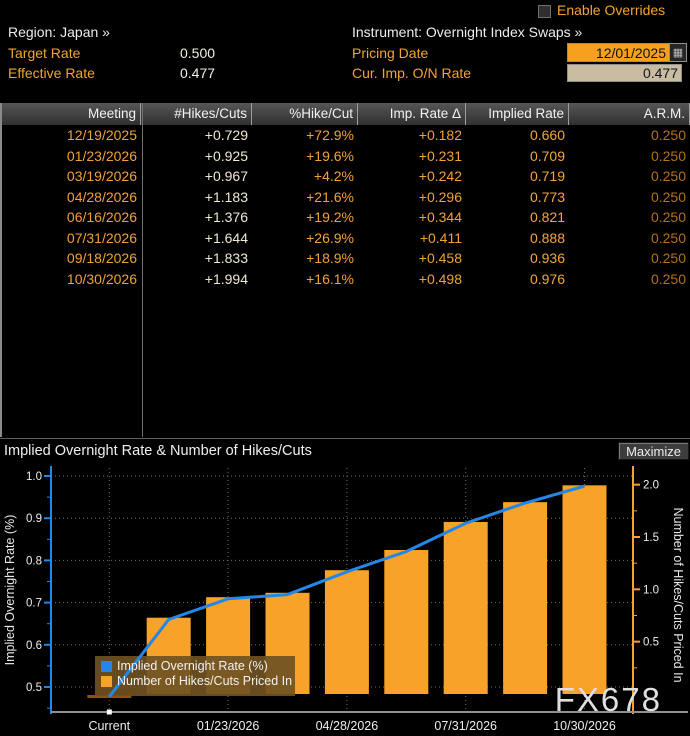 The height and width of the screenshot is (736, 690). What do you see at coordinates (333, 176) in the screenshot?
I see `table-cell: +4.2%` at bounding box center [333, 176].